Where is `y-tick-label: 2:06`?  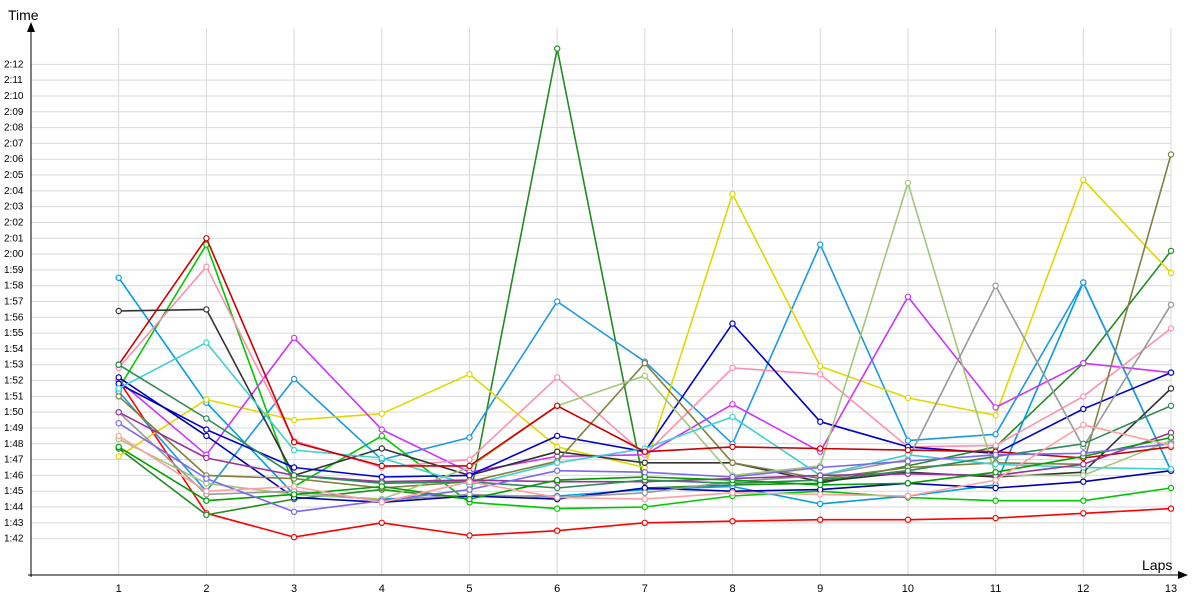 y-tick-label: 2:06 is located at coordinates (14, 159).